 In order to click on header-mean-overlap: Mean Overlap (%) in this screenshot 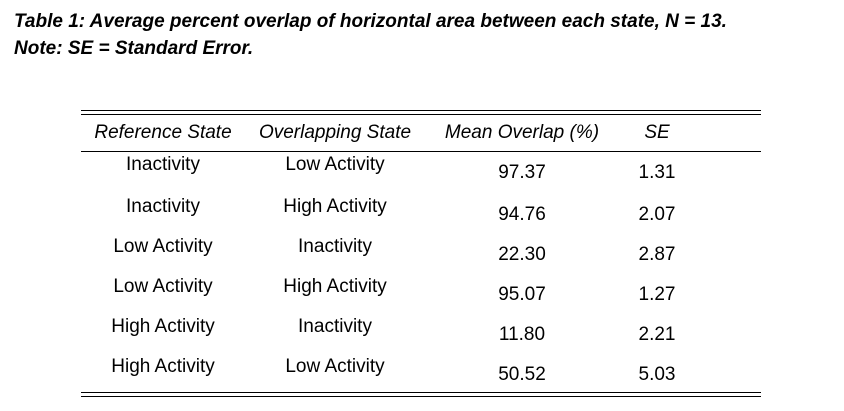, I will do `click(522, 132)`.